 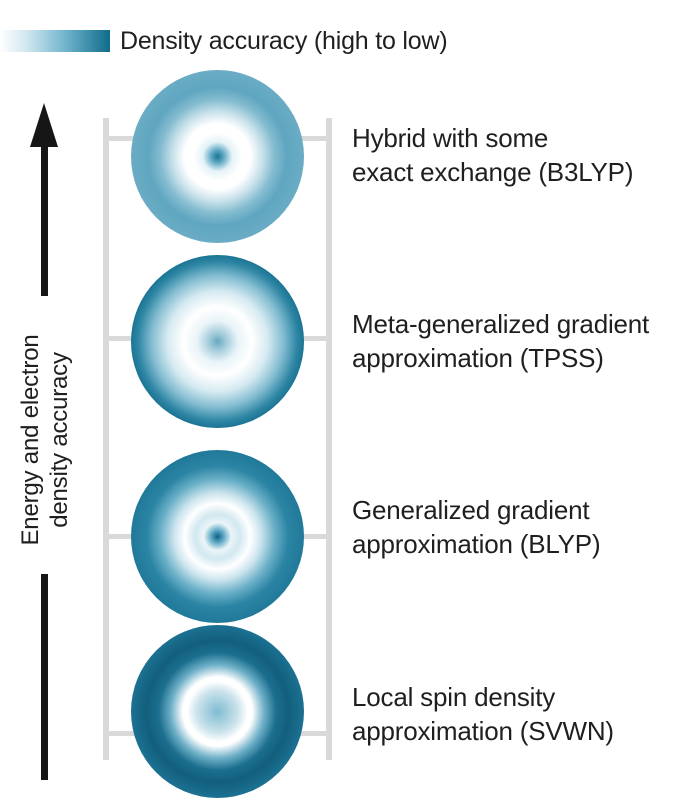 I want to click on method-label-line1: Local spin density, so click(x=454, y=697).